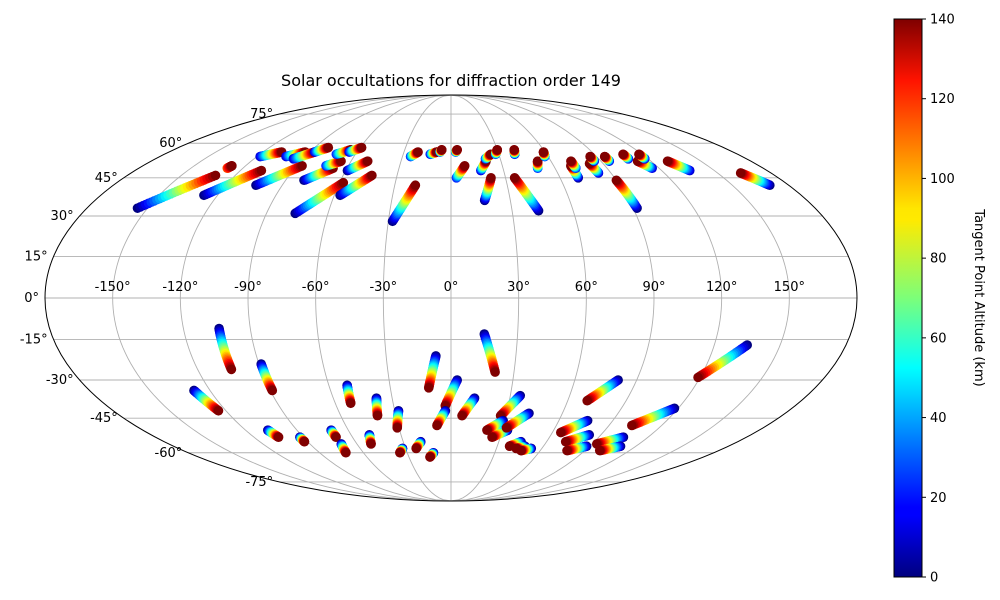 The height and width of the screenshot is (600, 1000). Describe the element at coordinates (938, 498) in the screenshot. I see `colorbar-tick-label: 20` at that location.